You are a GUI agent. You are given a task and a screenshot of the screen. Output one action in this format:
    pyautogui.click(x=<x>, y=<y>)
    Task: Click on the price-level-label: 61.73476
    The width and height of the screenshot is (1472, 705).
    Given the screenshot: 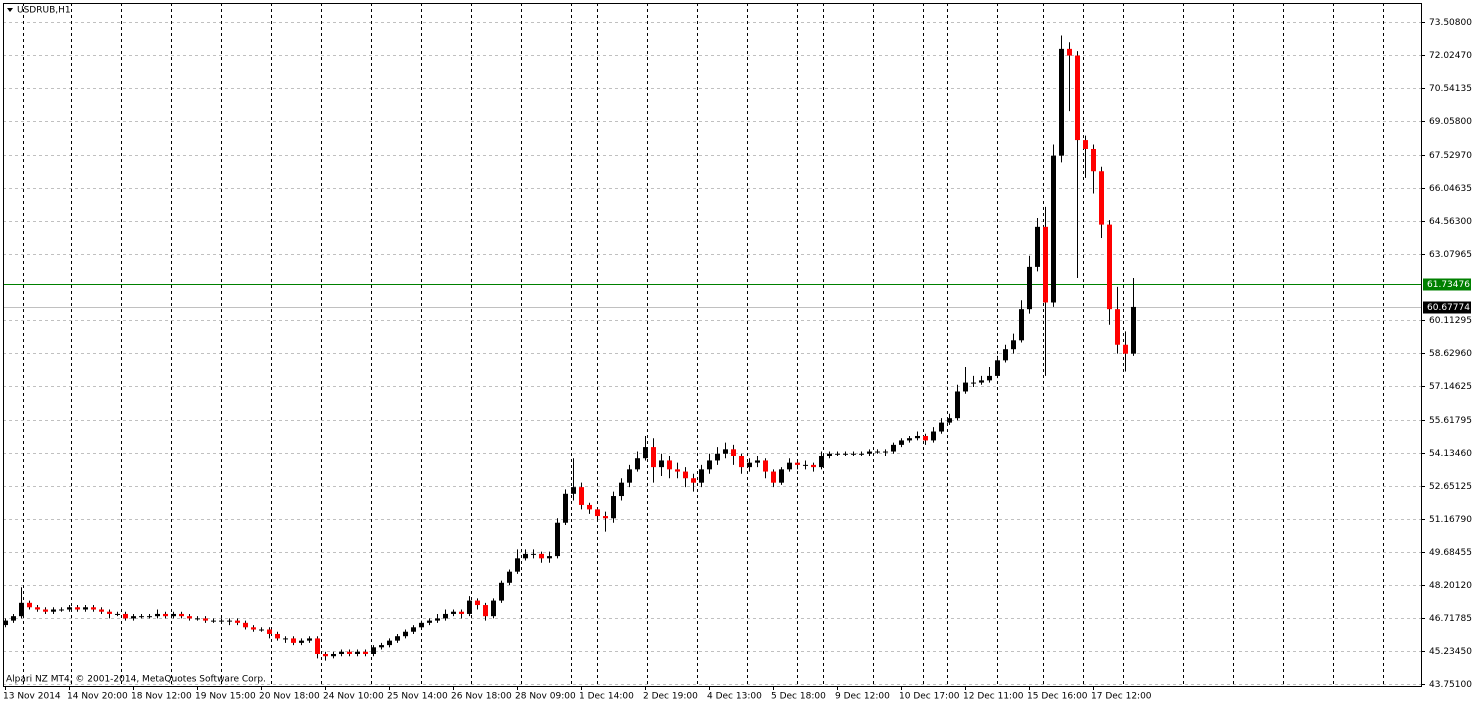 What is the action you would take?
    pyautogui.click(x=1448, y=285)
    